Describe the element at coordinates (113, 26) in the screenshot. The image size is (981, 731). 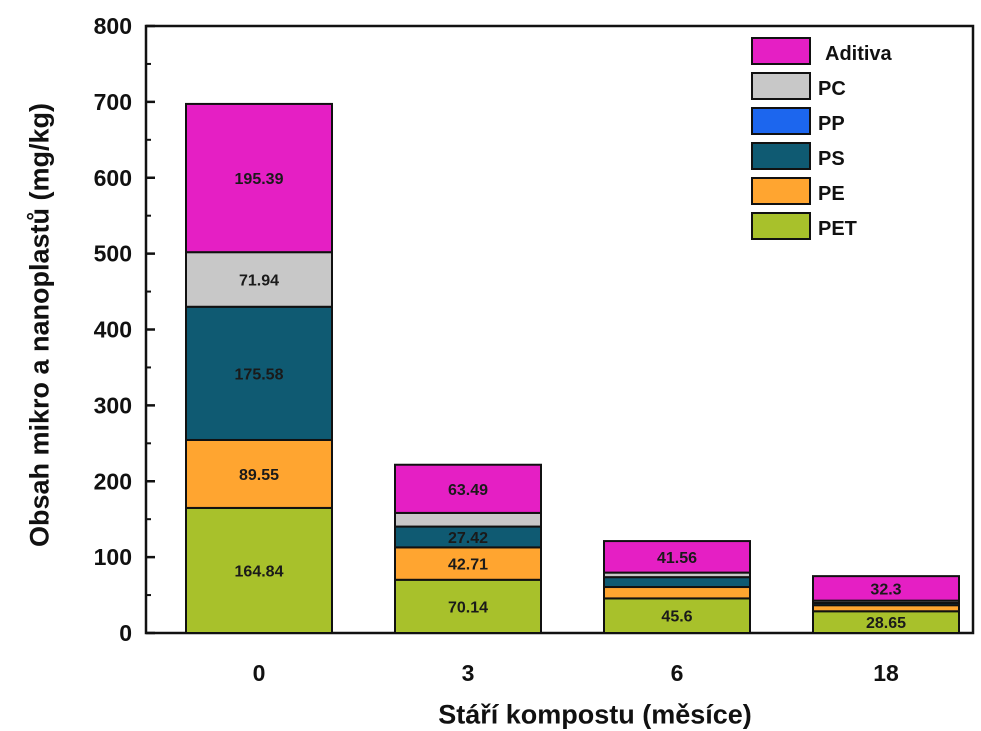
I see `y-tick-label: 800` at that location.